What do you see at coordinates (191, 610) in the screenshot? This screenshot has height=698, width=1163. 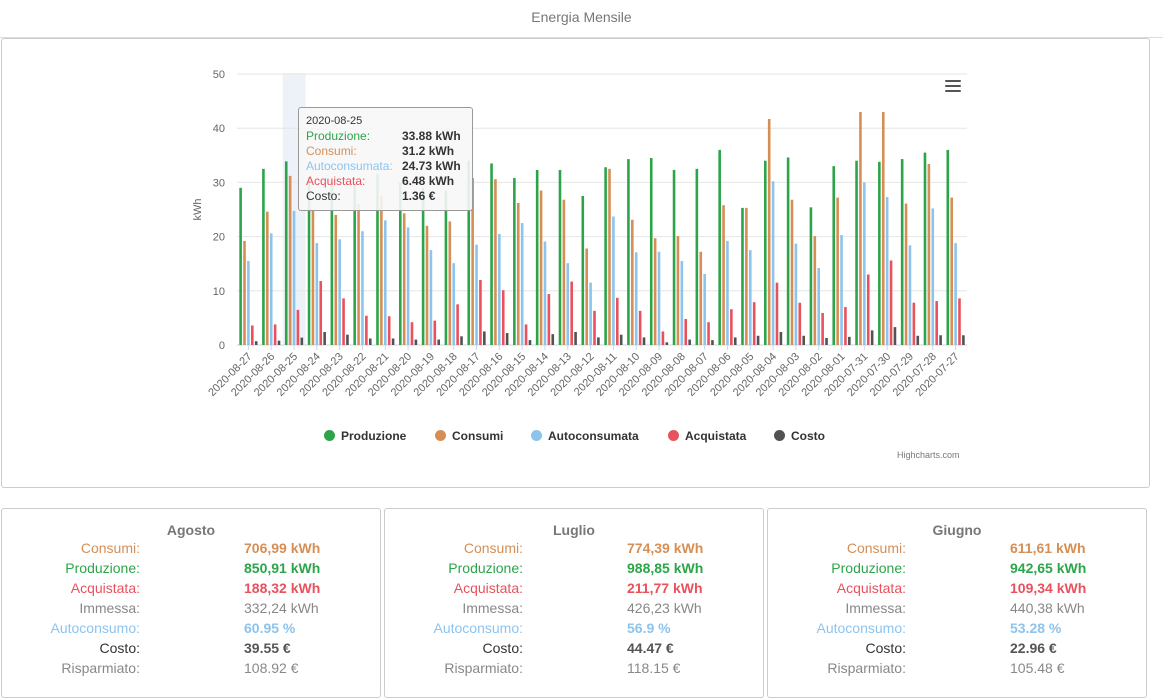 I see `stat-row-immessa: Immessa: 332,24 kWh` at bounding box center [191, 610].